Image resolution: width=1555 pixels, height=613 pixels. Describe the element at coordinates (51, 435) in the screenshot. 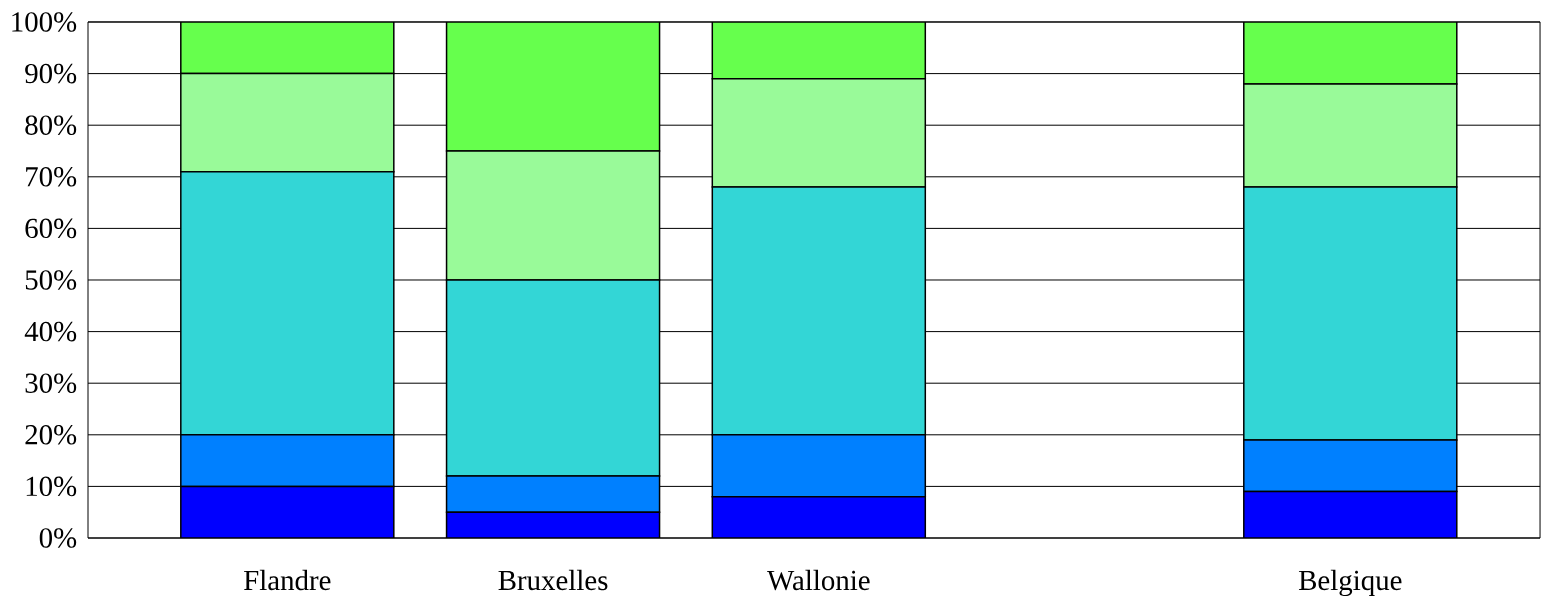

I see `y-tick-label: 20%` at that location.